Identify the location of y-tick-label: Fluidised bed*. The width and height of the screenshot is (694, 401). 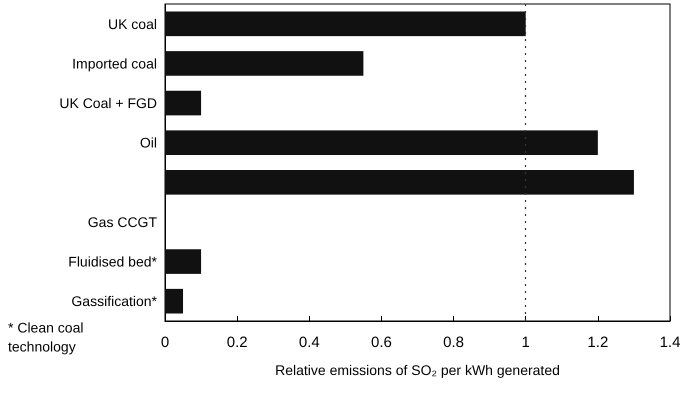
(113, 262).